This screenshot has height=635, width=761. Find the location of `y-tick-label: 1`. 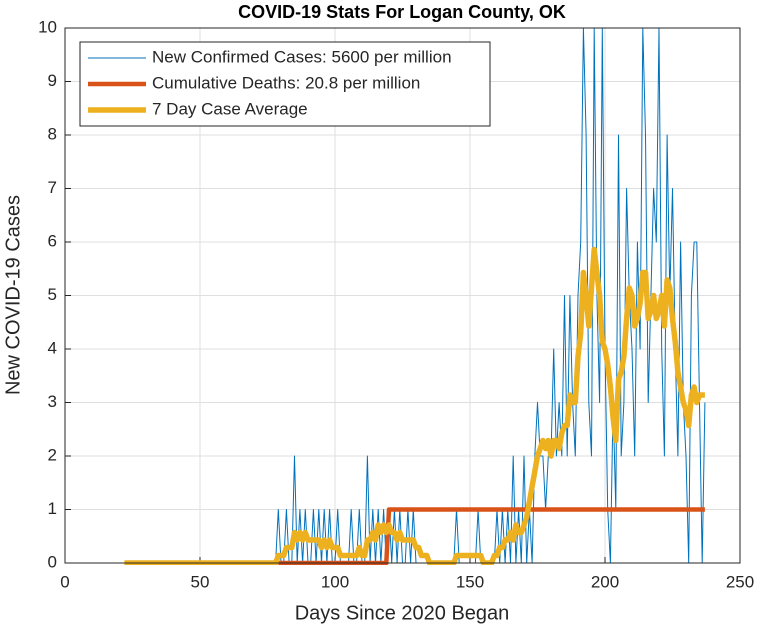

y-tick-label: 1 is located at coordinates (52, 508).